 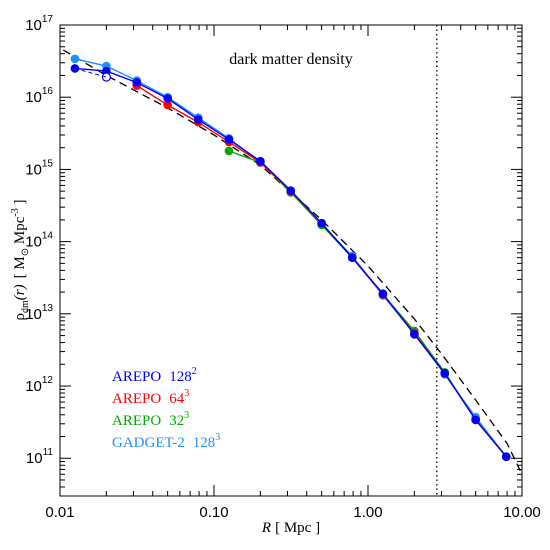 I want to click on y-axis-exp: -3, so click(x=15, y=212).